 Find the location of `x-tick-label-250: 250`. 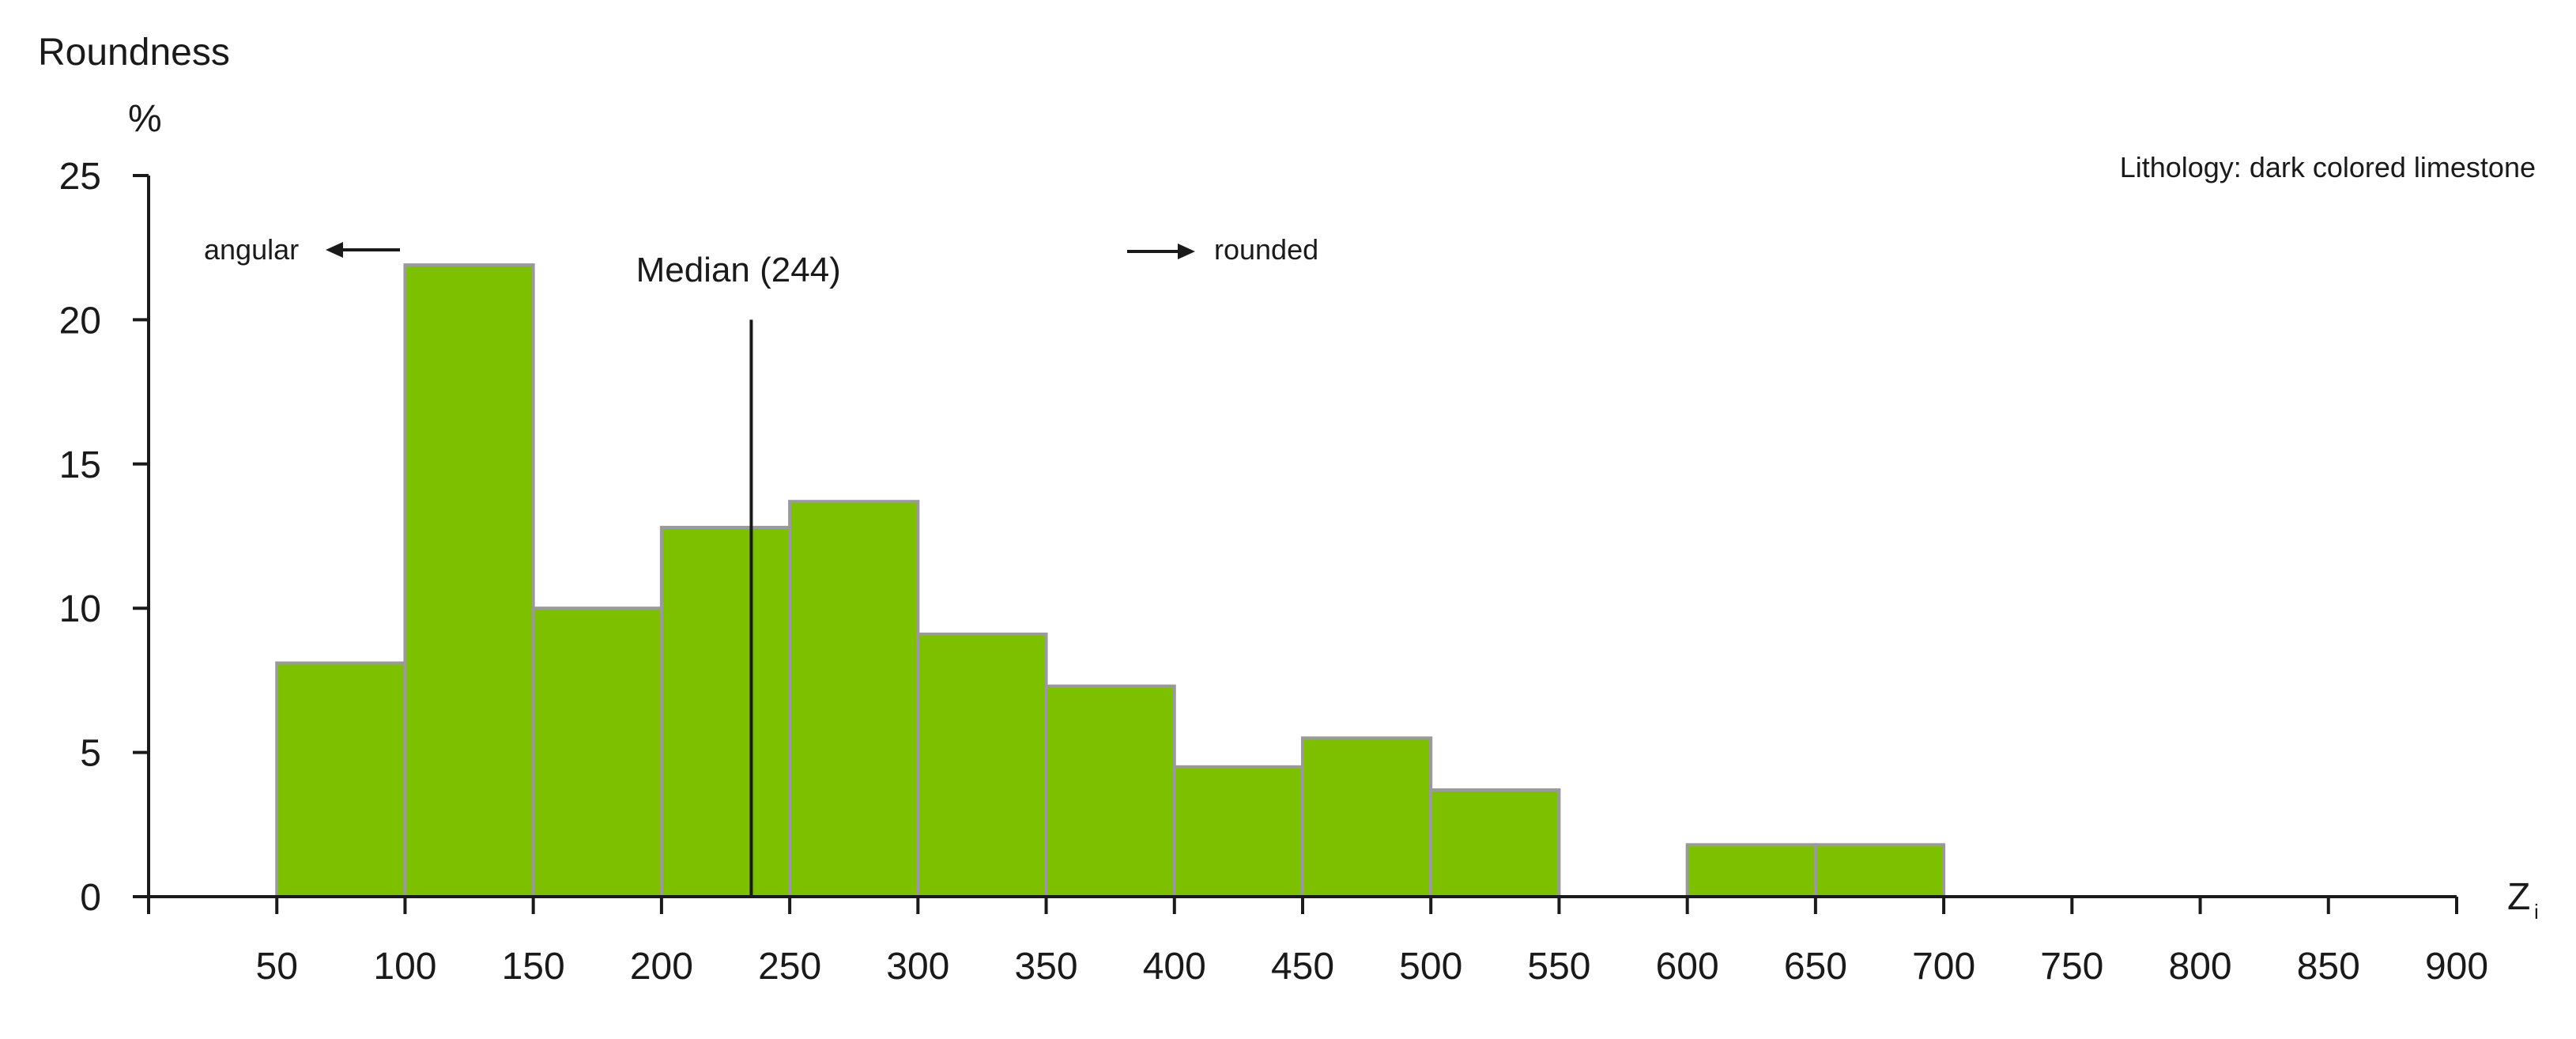

x-tick-label-250: 250 is located at coordinates (789, 967).